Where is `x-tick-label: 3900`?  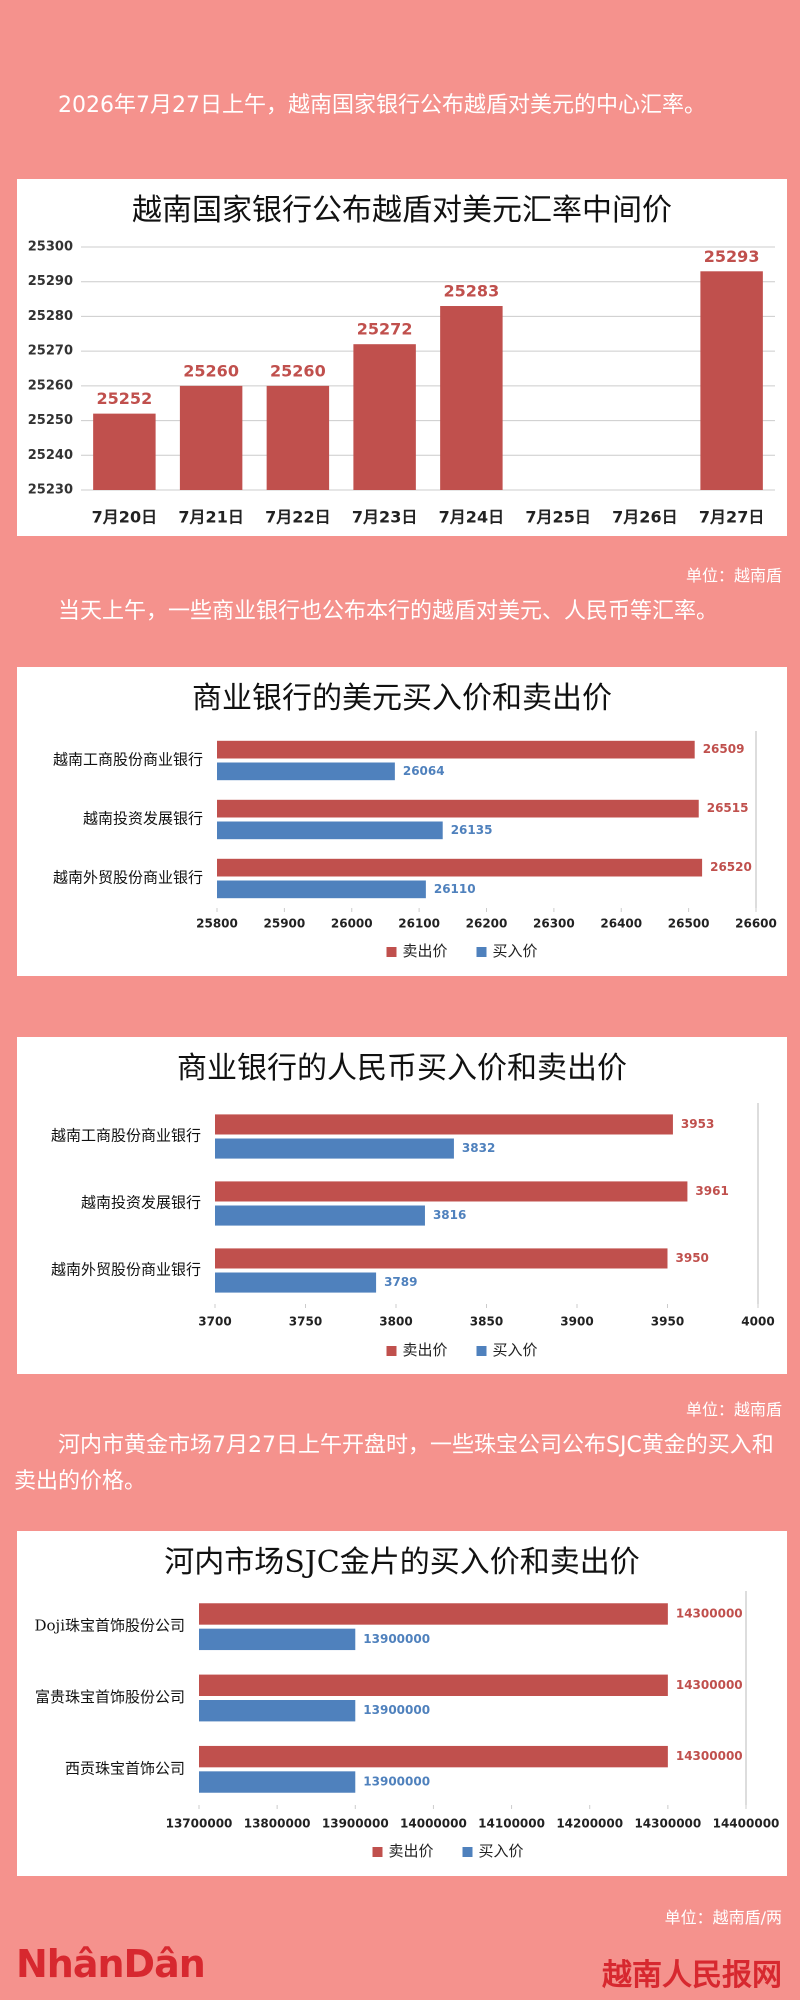 x-tick-label: 3900 is located at coordinates (576, 1322).